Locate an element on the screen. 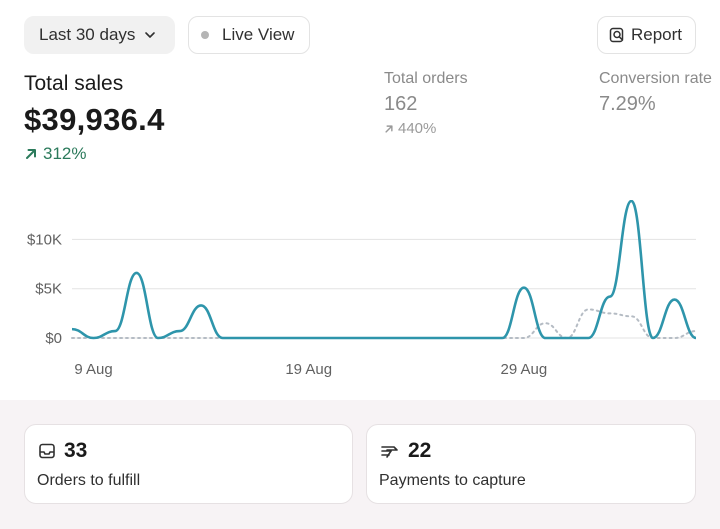 The width and height of the screenshot is (720, 529). orders-to-fulfill-label: Orders to fulfill is located at coordinates (89, 480).